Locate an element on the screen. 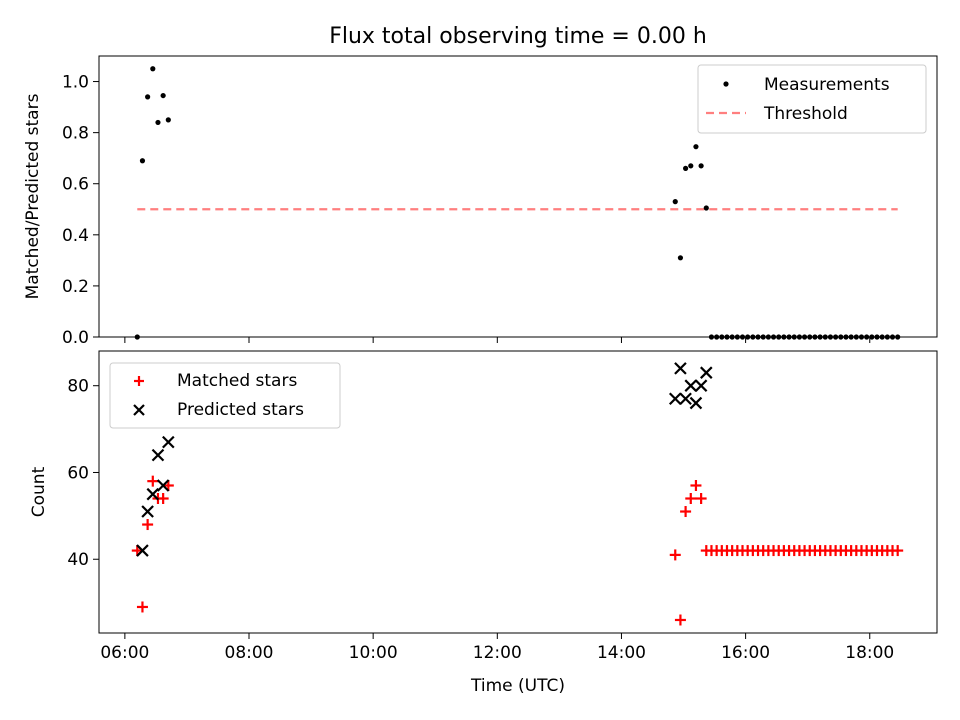 The height and width of the screenshot is (720, 960). legend-measurement-marker is located at coordinates (726, 84).